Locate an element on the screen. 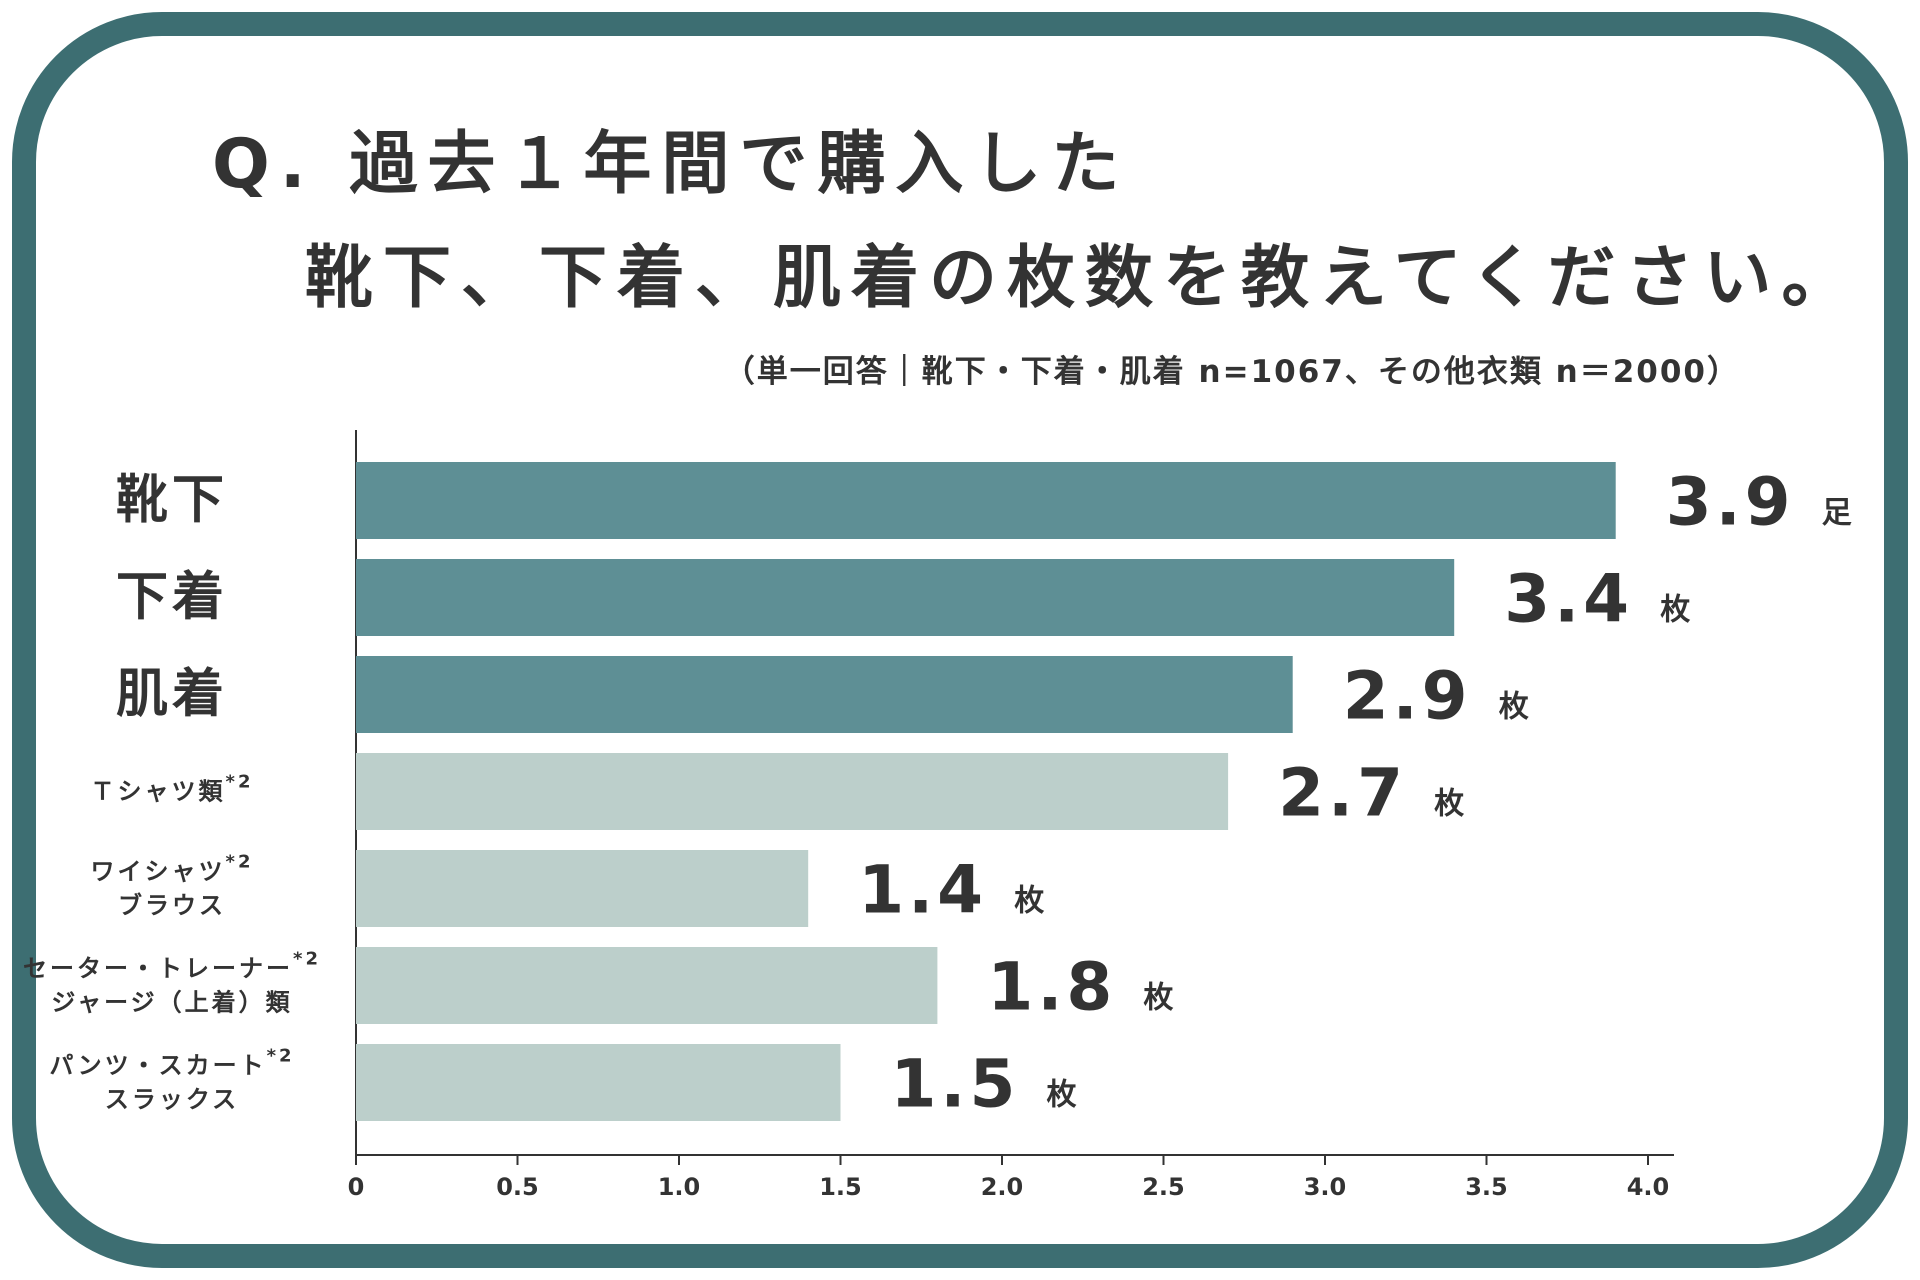  category-label: ワイシャツ*2 is located at coordinates (172, 868).